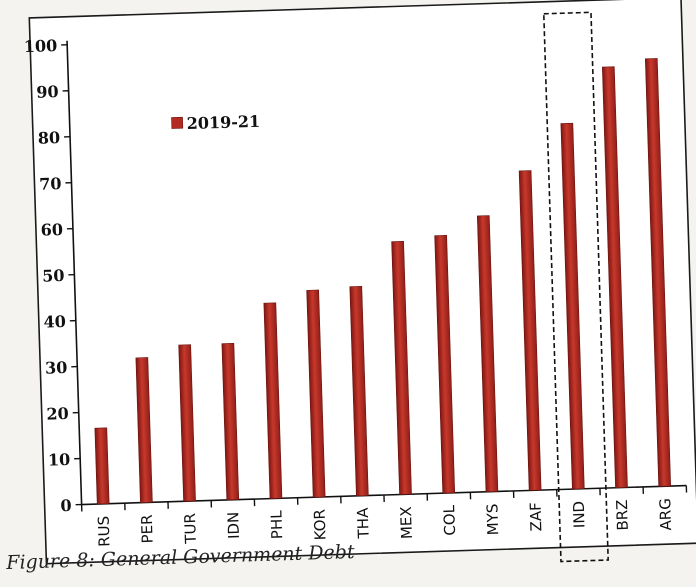  Describe the element at coordinates (66, 505) in the screenshot. I see `y-tick-label: 0` at that location.